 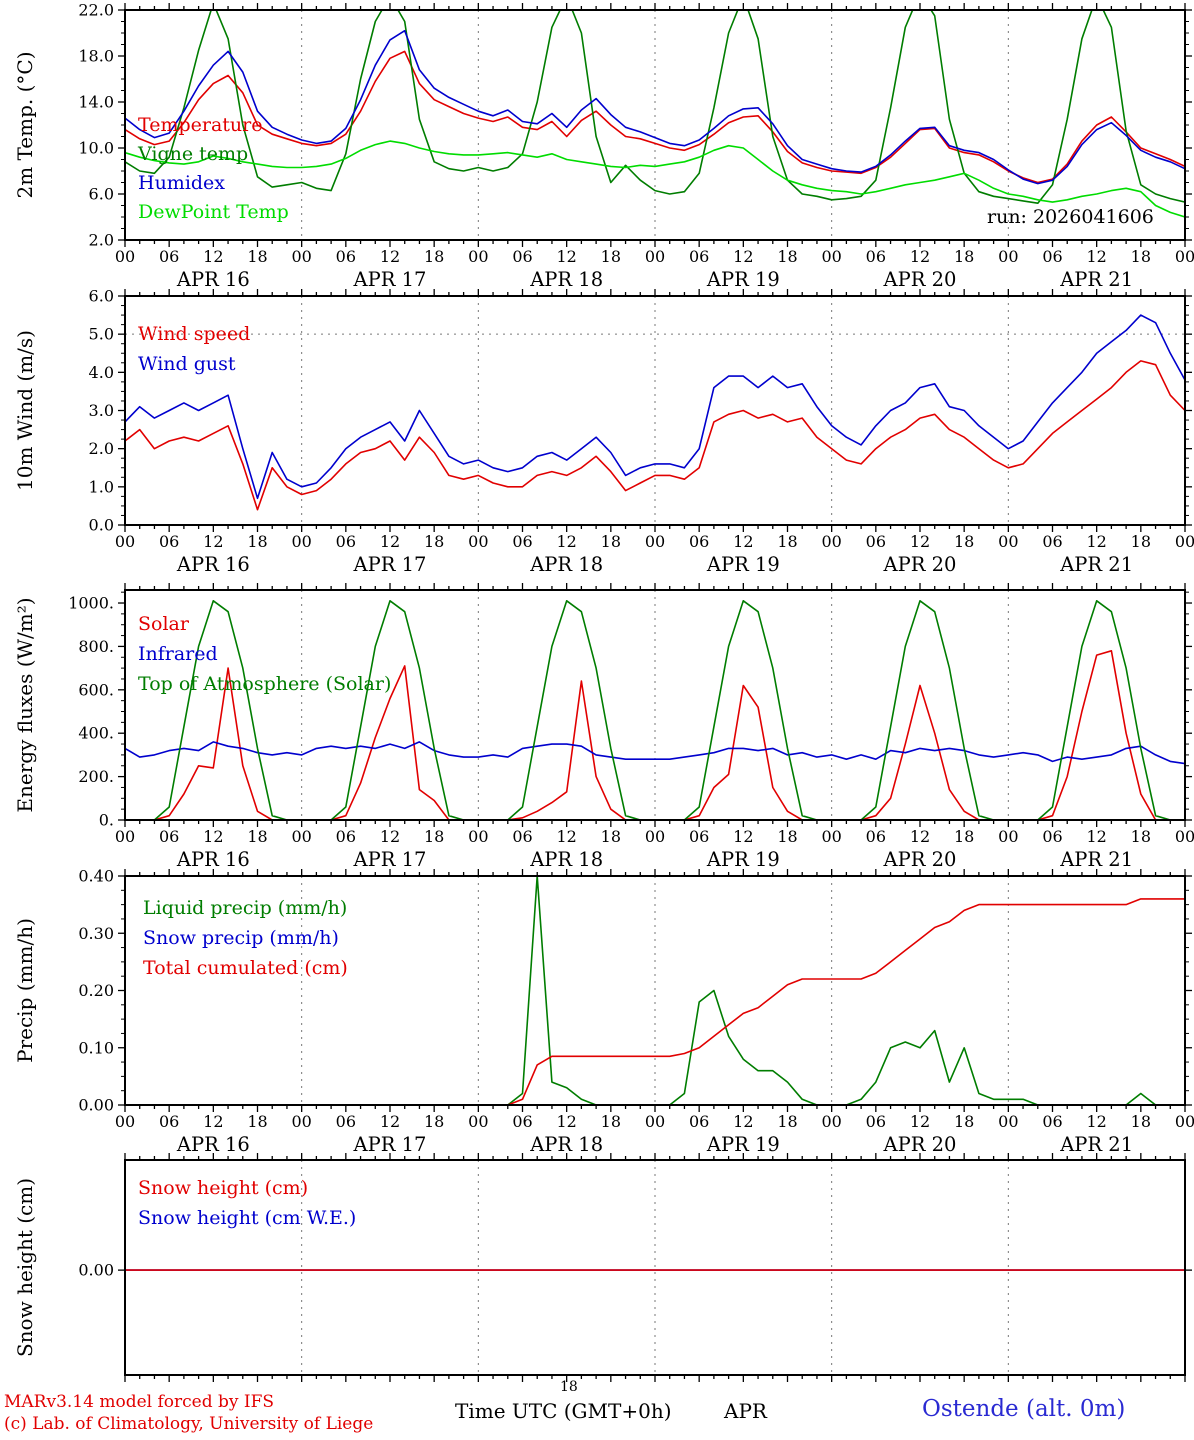 What do you see at coordinates (106, 820) in the screenshot?
I see `svg-text: 0.` at bounding box center [106, 820].